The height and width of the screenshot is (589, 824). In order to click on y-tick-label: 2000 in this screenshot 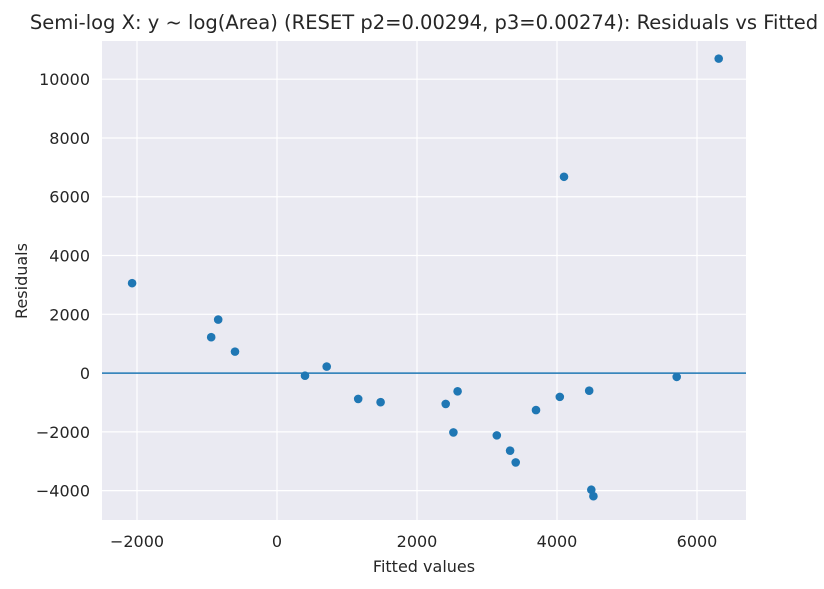, I will do `click(69, 314)`.